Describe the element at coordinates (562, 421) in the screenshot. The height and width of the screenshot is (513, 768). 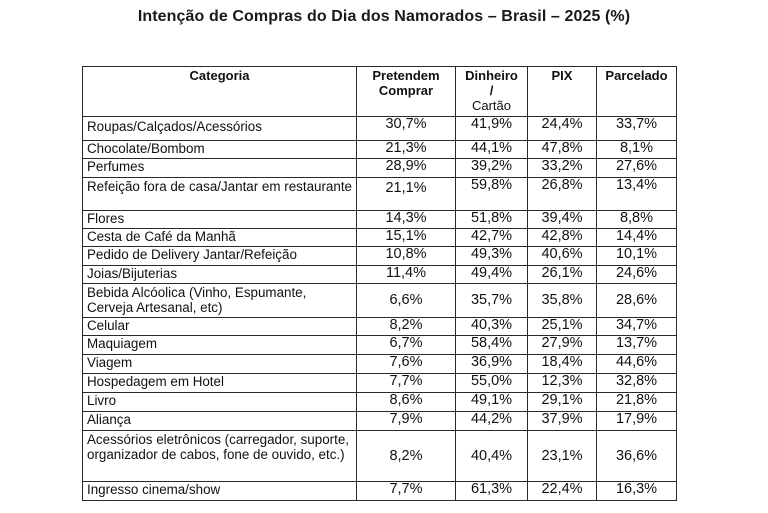
I see `cell-pix: 37,9%` at that location.